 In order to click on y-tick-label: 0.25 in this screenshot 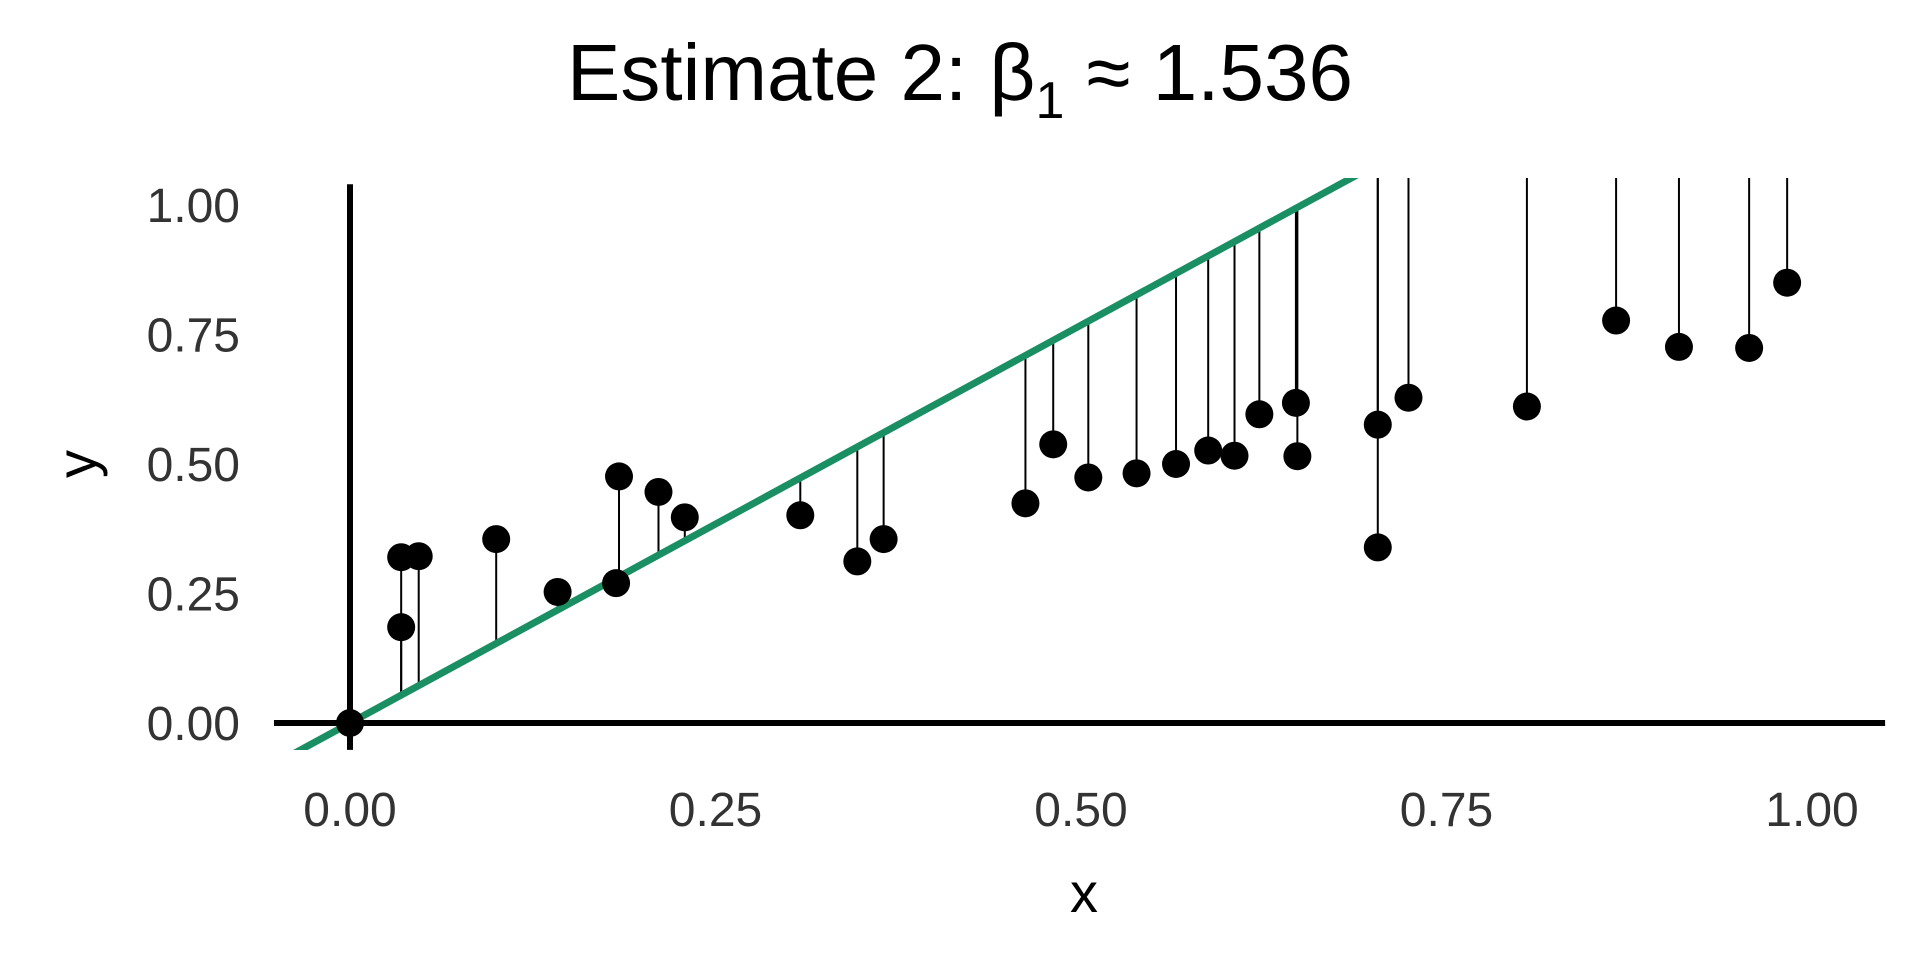, I will do `click(193, 595)`.